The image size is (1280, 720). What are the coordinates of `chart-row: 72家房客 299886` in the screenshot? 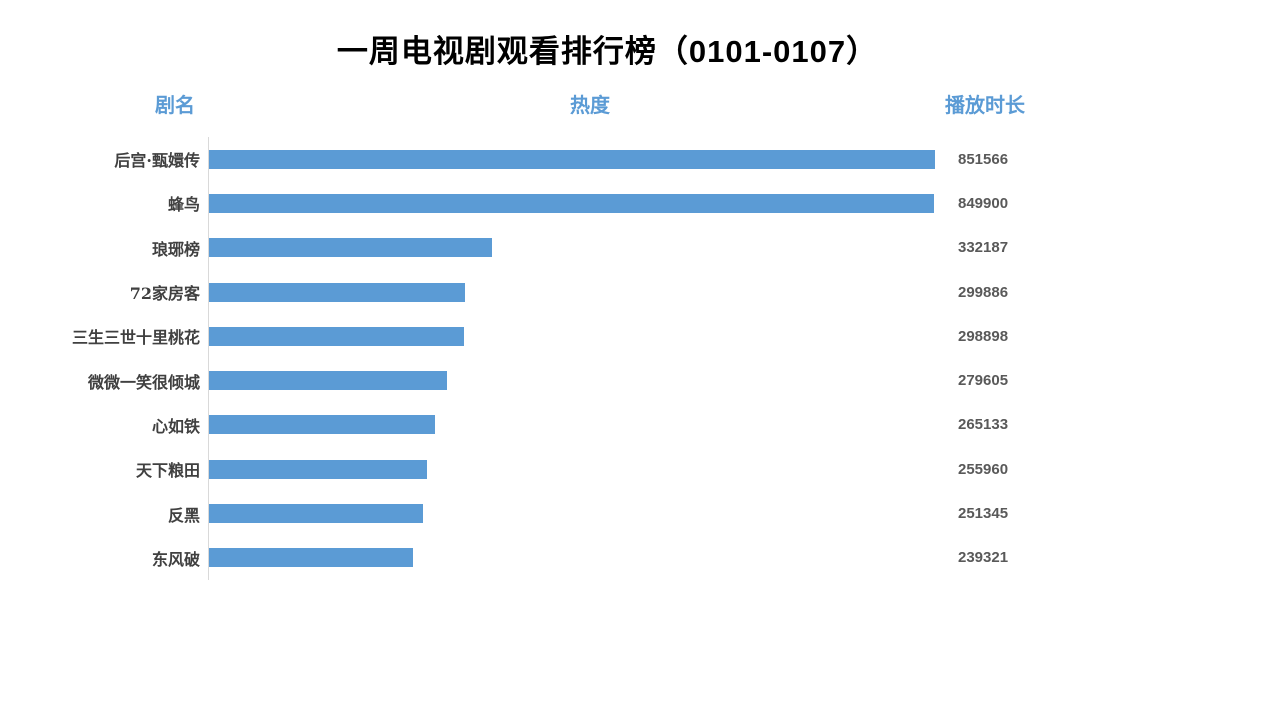 It's located at (640, 292).